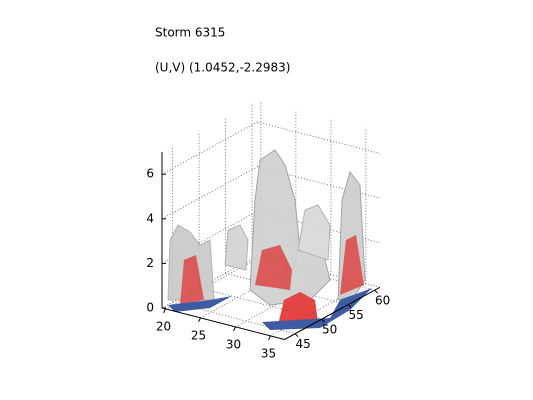 The height and width of the screenshot is (400, 533). Describe the element at coordinates (268, 353) in the screenshot. I see `x-tick-label: 35` at that location.